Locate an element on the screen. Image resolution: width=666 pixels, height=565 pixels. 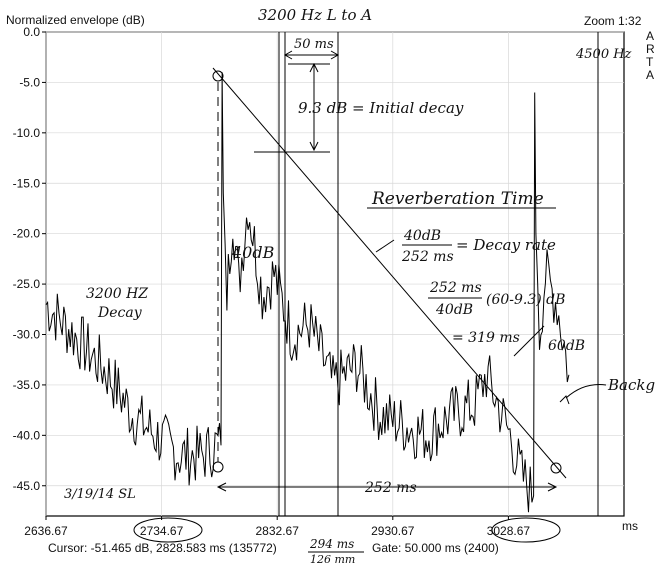
note-40db: 40dB is located at coordinates (253, 252).